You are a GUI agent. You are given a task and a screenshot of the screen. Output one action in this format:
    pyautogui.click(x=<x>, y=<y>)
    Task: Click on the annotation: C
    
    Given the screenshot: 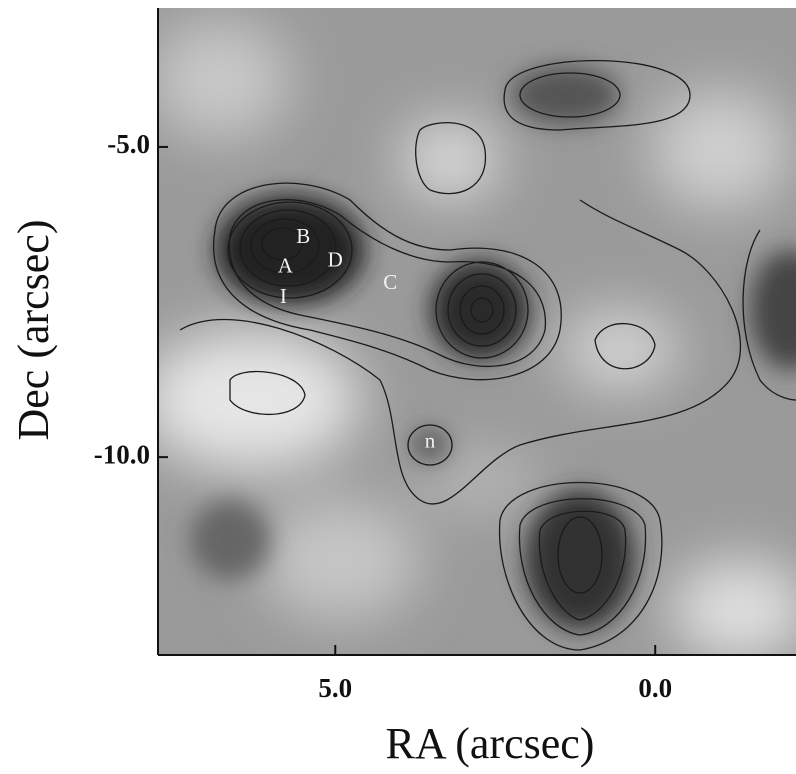 What is the action you would take?
    pyautogui.click(x=390, y=282)
    